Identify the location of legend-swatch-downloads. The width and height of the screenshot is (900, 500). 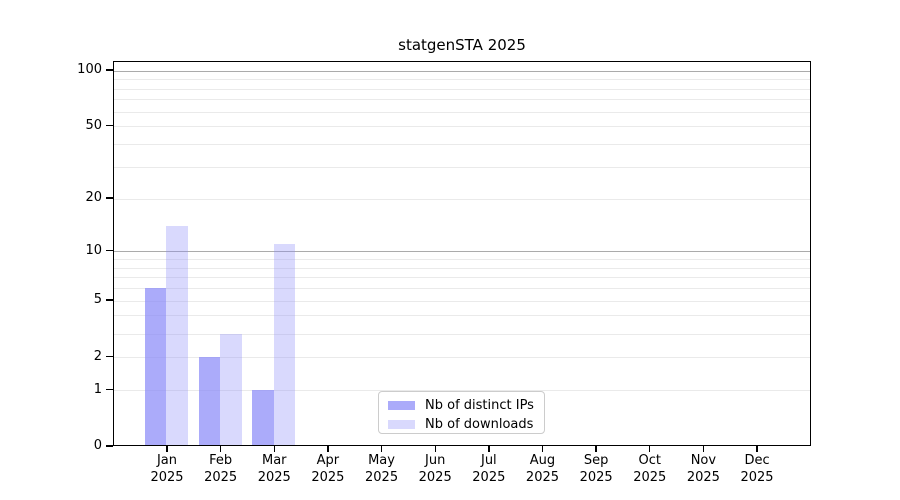
(401, 424).